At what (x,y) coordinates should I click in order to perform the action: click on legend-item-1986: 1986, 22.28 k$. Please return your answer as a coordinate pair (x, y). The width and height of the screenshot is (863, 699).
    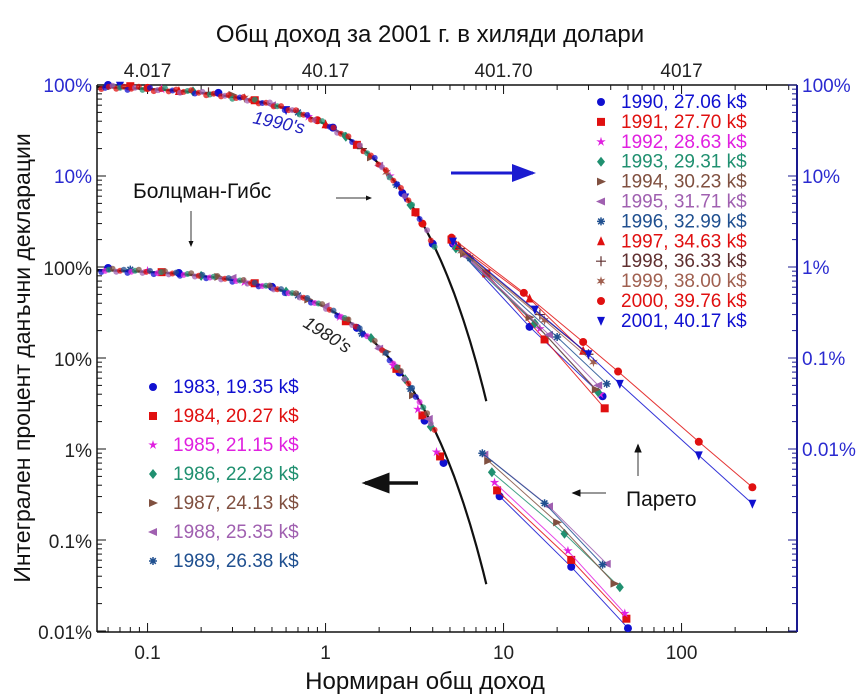
    Looking at the image, I should click on (224, 474).